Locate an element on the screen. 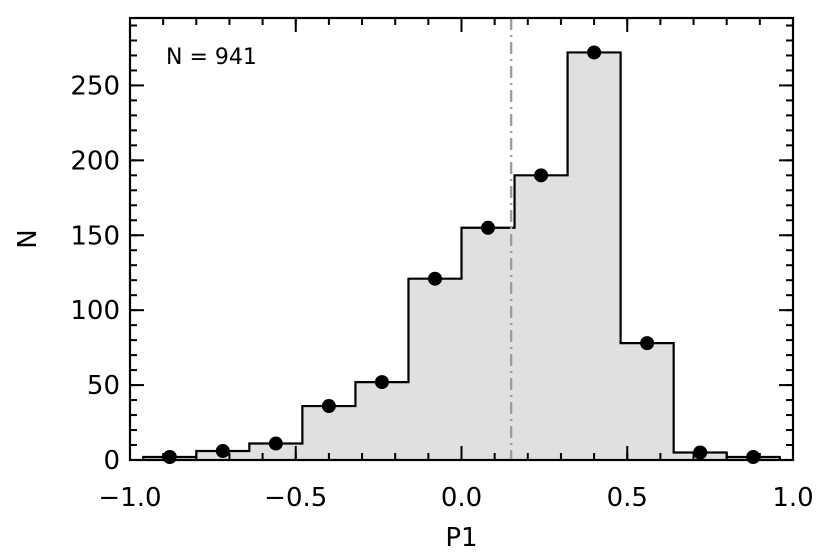 Image resolution: width=830 pixels, height=553 pixels. x-tick-label: 0.0 is located at coordinates (461, 498).